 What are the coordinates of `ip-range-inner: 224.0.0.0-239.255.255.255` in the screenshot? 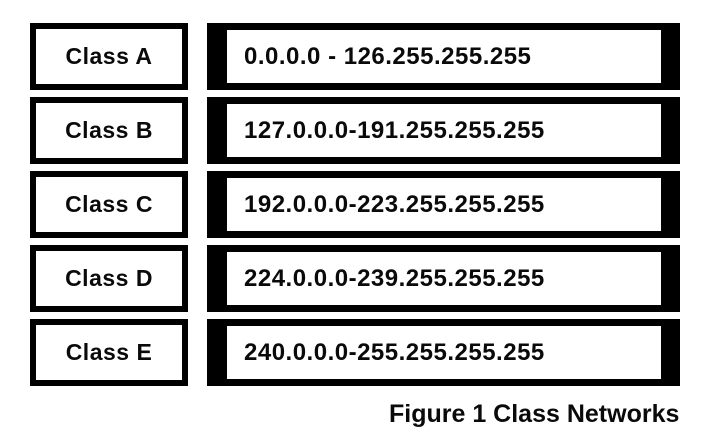 It's located at (444, 278).